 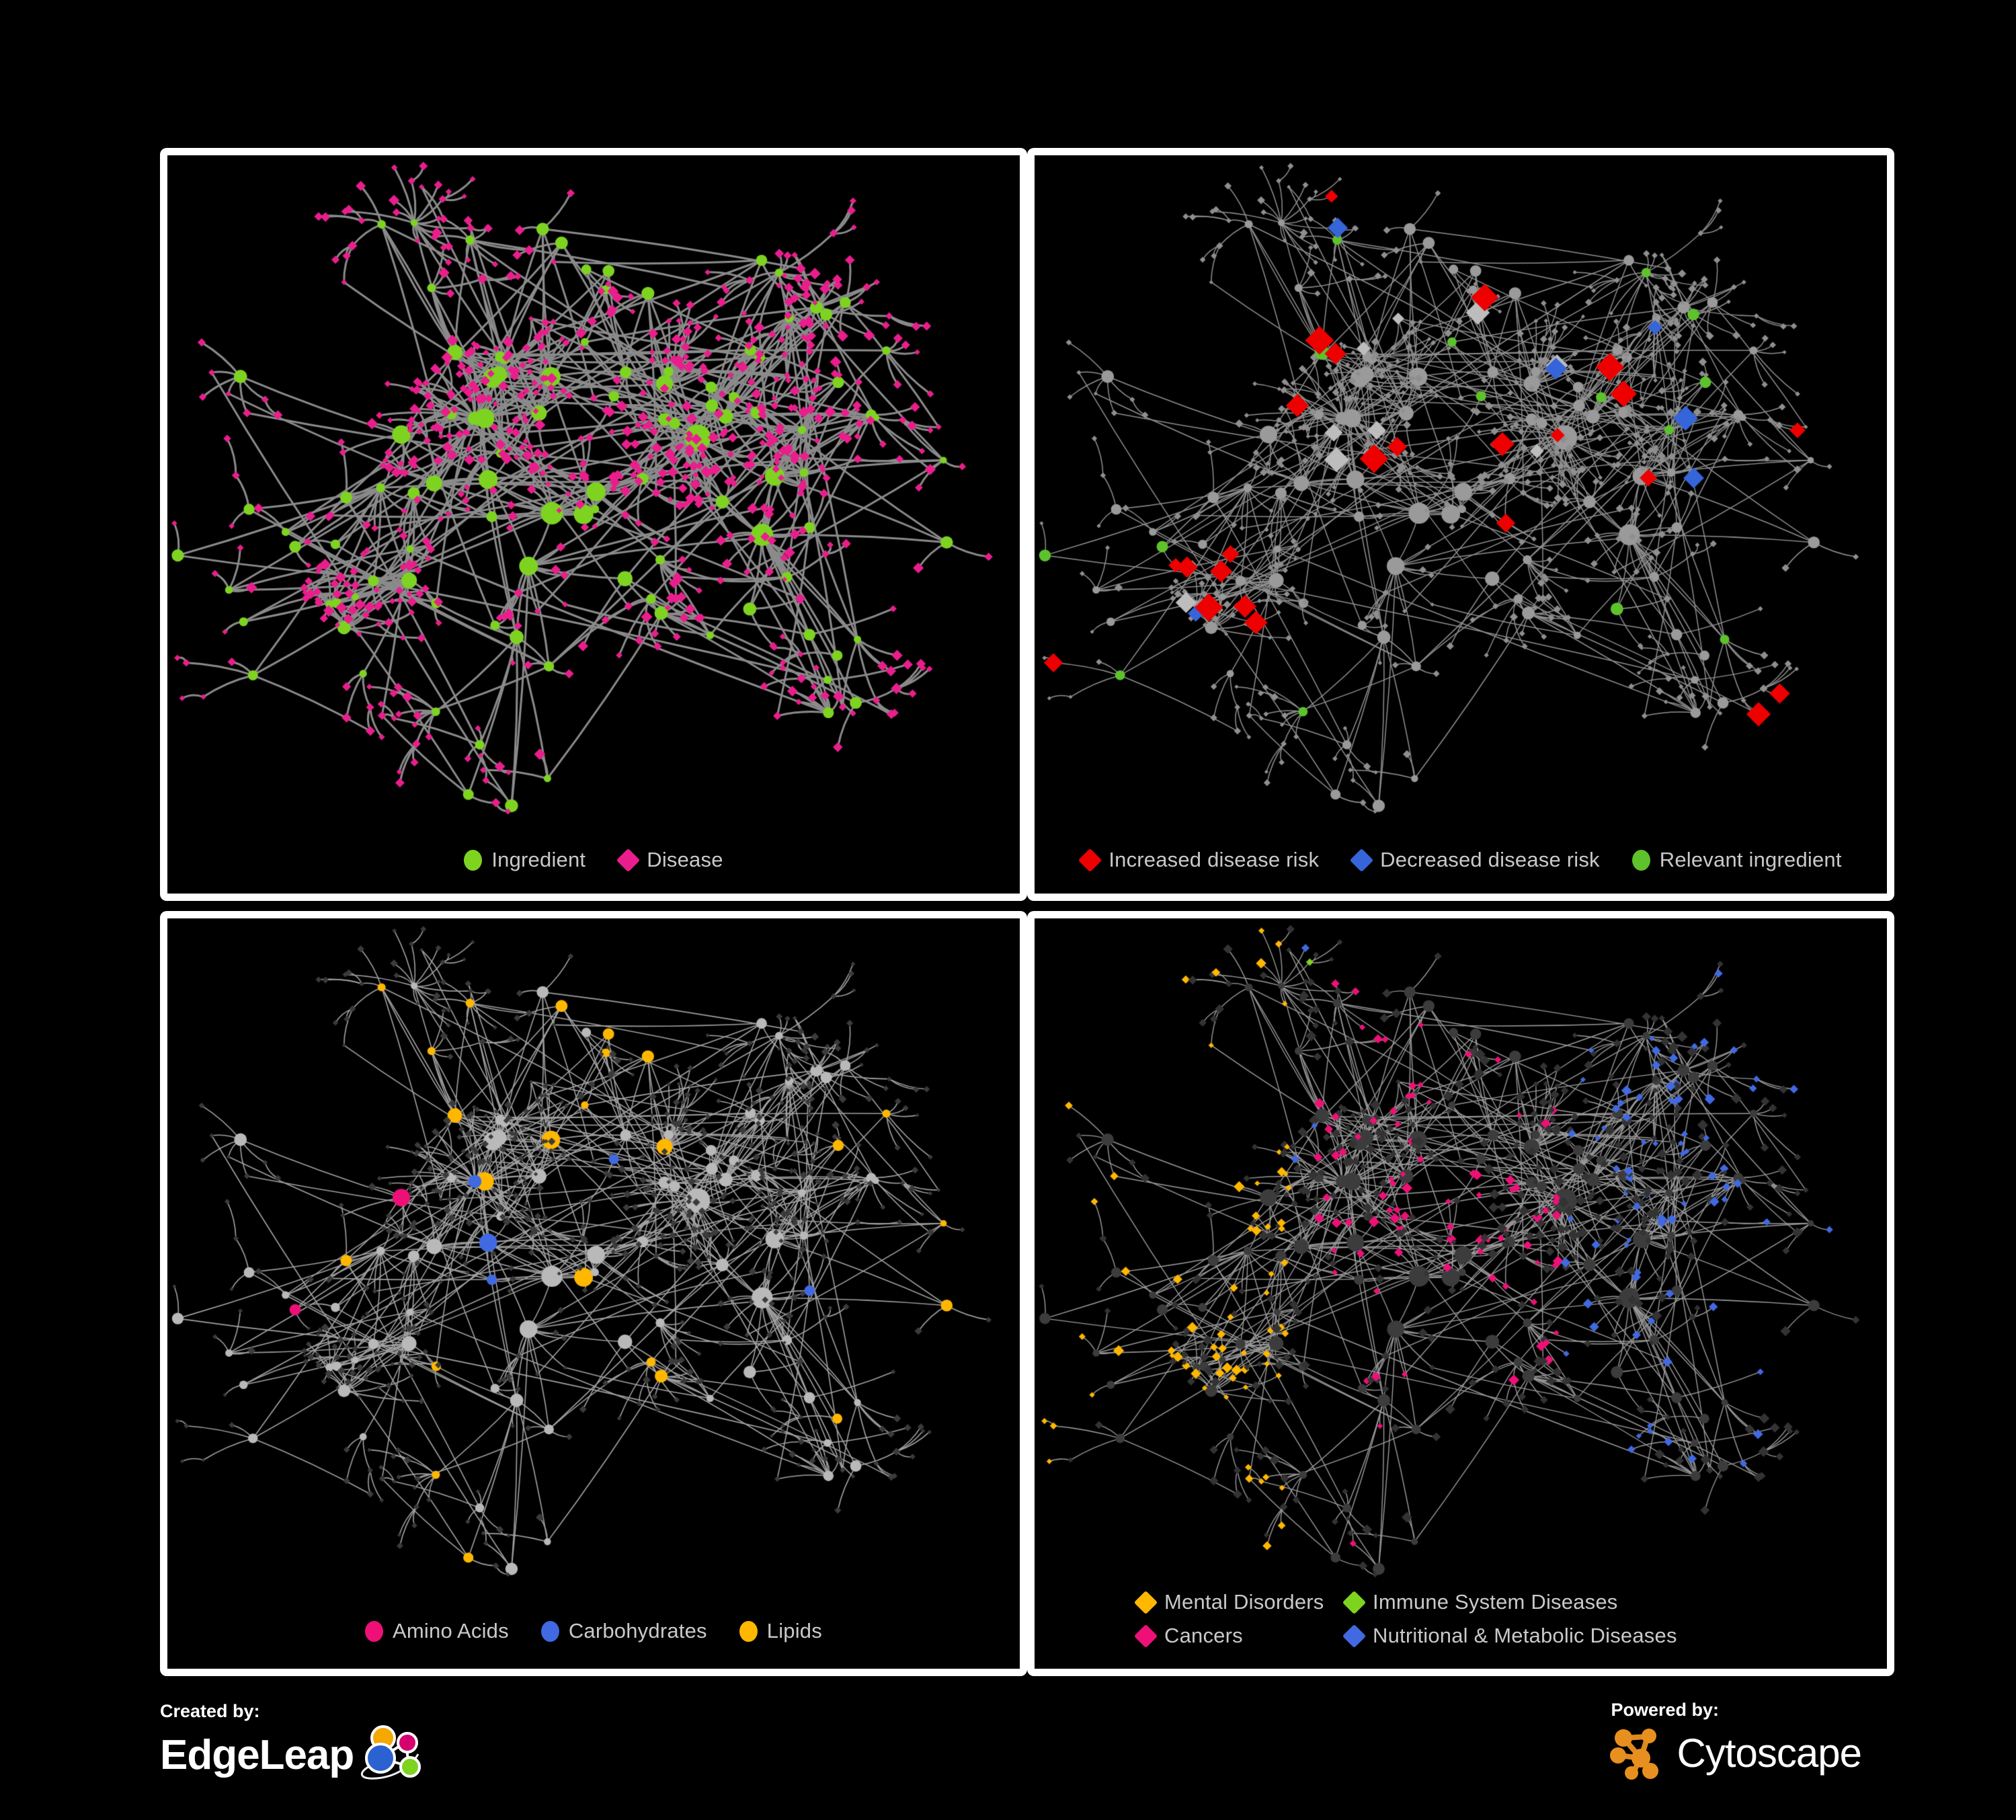 What do you see at coordinates (257, 1755) in the screenshot?
I see `edgeleap-wordmark: EdgeLeap` at bounding box center [257, 1755].